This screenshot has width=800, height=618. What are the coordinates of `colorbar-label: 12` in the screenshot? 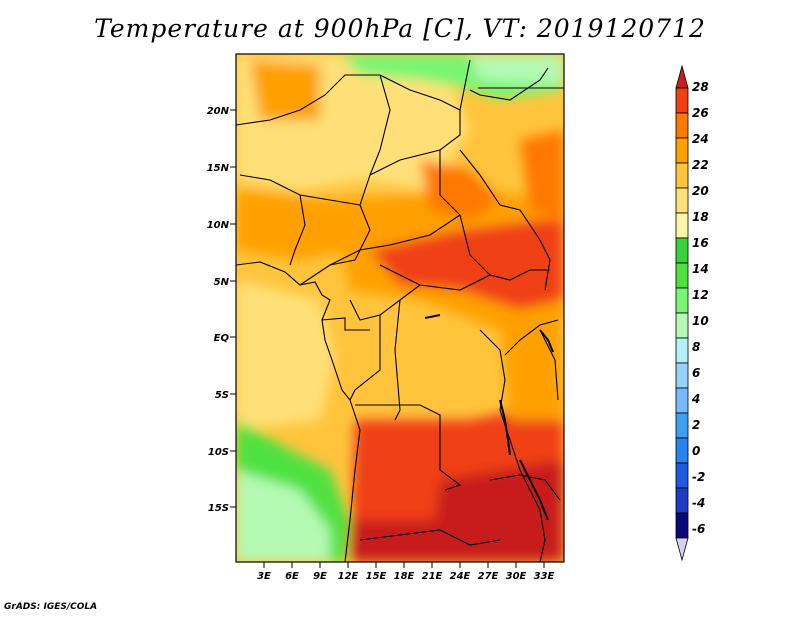 It's located at (700, 295).